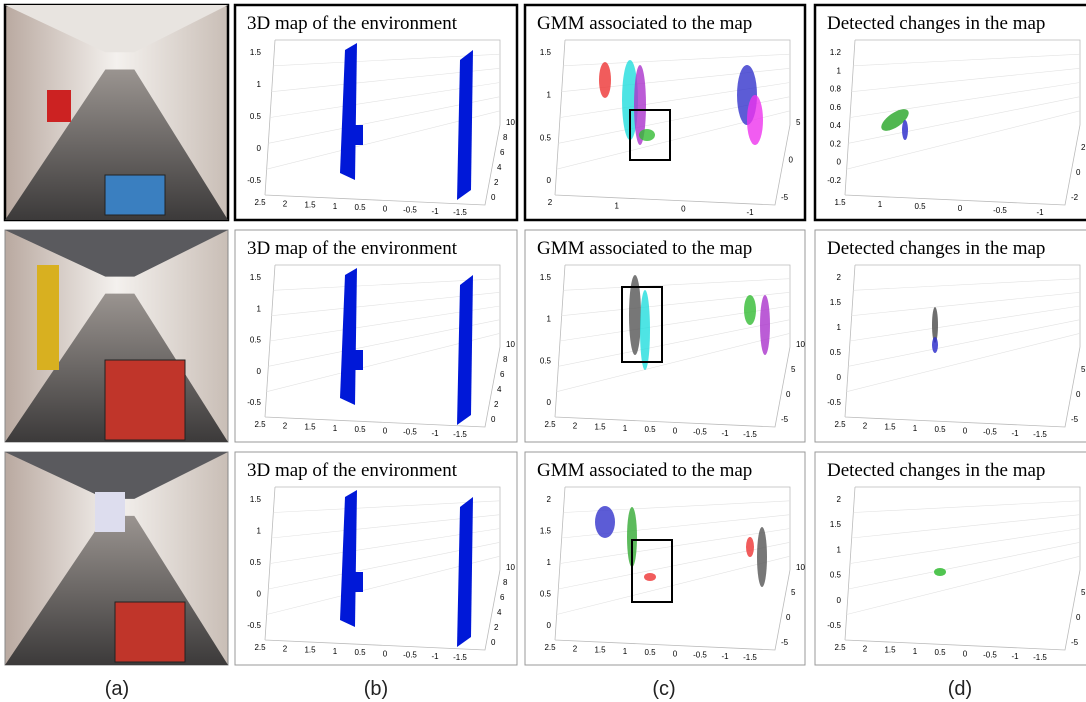  What do you see at coordinates (135, 195) in the screenshot?
I see `photo-robot` at bounding box center [135, 195].